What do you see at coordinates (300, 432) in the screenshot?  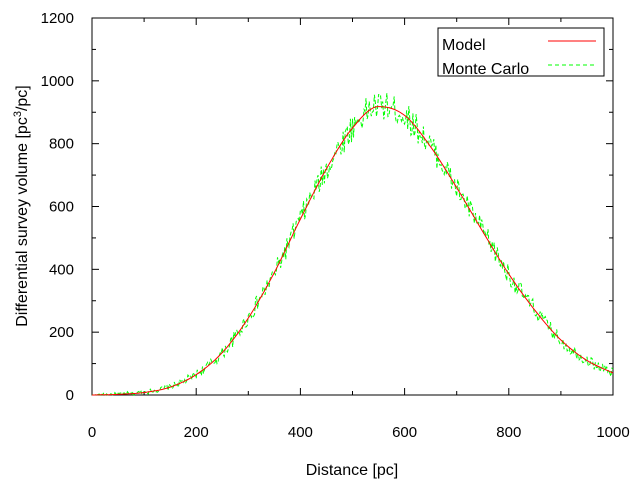 I see `x-tick-label: 400` at bounding box center [300, 432].